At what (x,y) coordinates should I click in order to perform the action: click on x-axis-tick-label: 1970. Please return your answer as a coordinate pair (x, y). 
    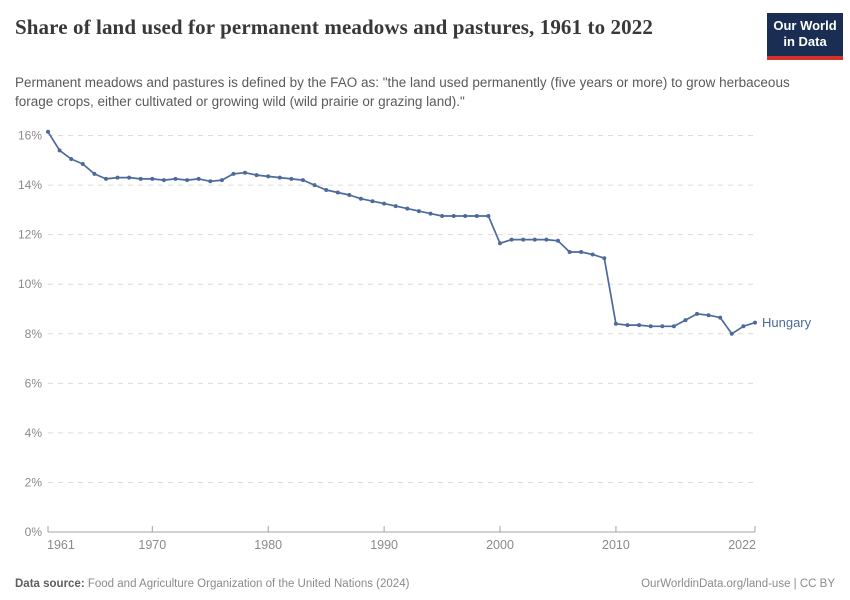
    Looking at the image, I should click on (152, 545).